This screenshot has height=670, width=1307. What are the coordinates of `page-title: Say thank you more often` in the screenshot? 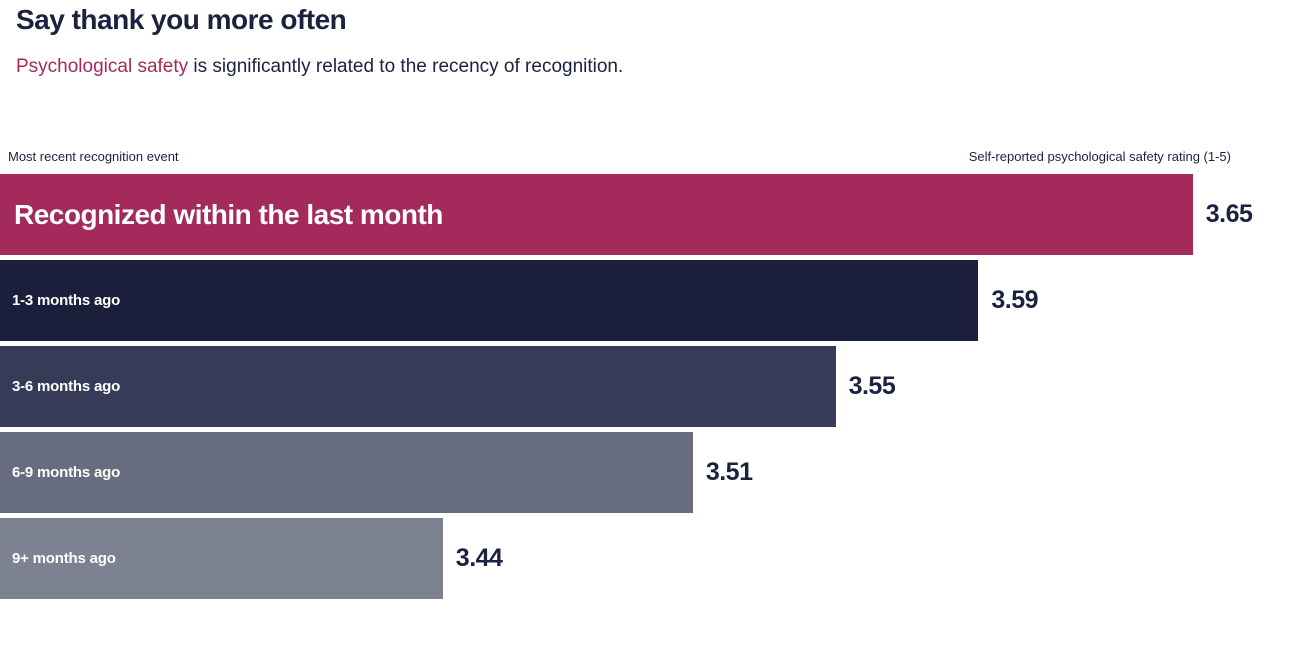 It's located at (181, 19).